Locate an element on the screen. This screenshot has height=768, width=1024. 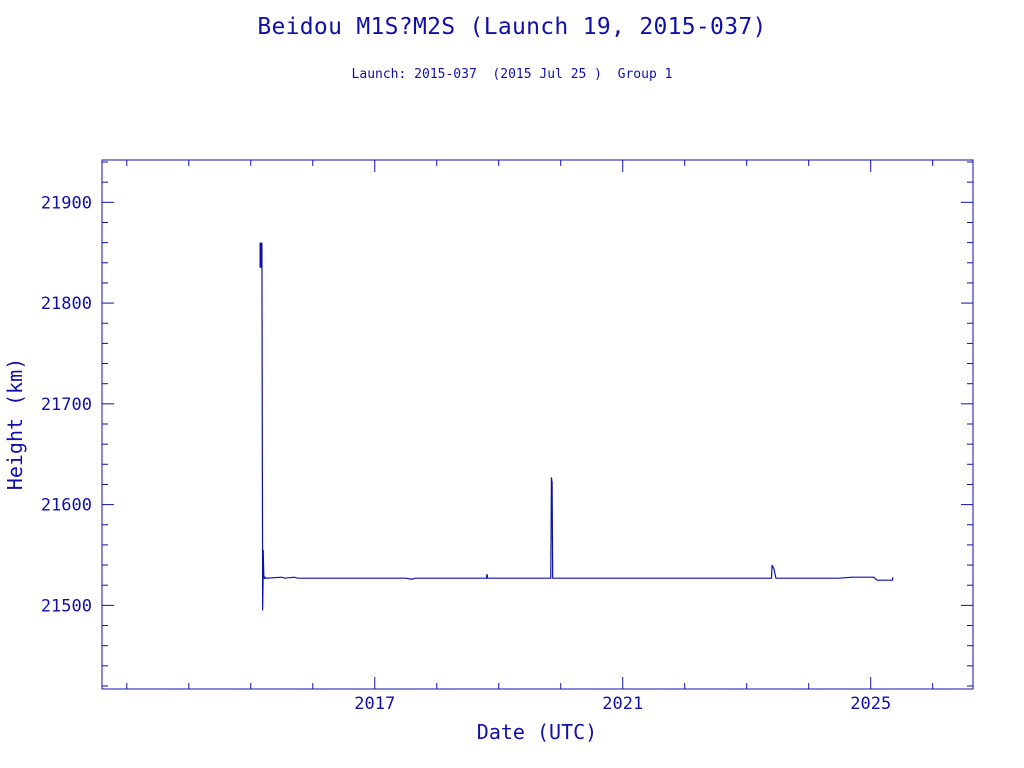
x-tick-label: 2025 is located at coordinates (870, 704).